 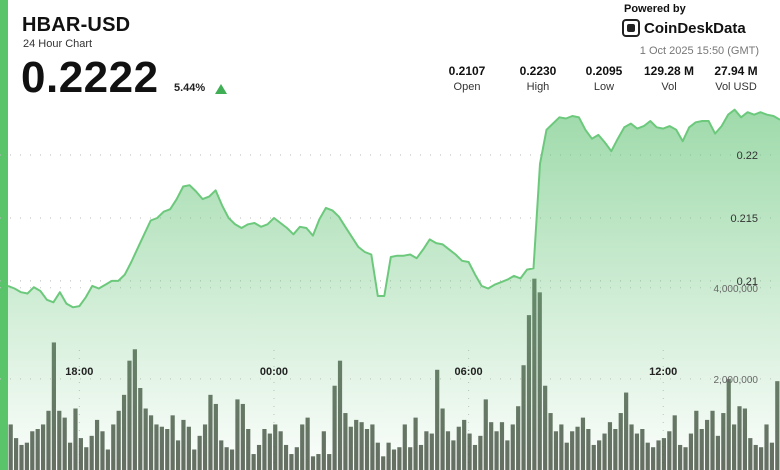 What do you see at coordinates (604, 87) in the screenshot?
I see `stat-label: Low` at bounding box center [604, 87].